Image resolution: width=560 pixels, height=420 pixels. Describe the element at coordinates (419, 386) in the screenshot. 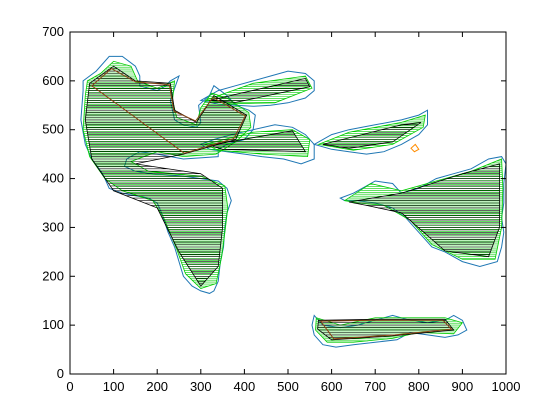

I see `x-tick-label: 800` at that location.